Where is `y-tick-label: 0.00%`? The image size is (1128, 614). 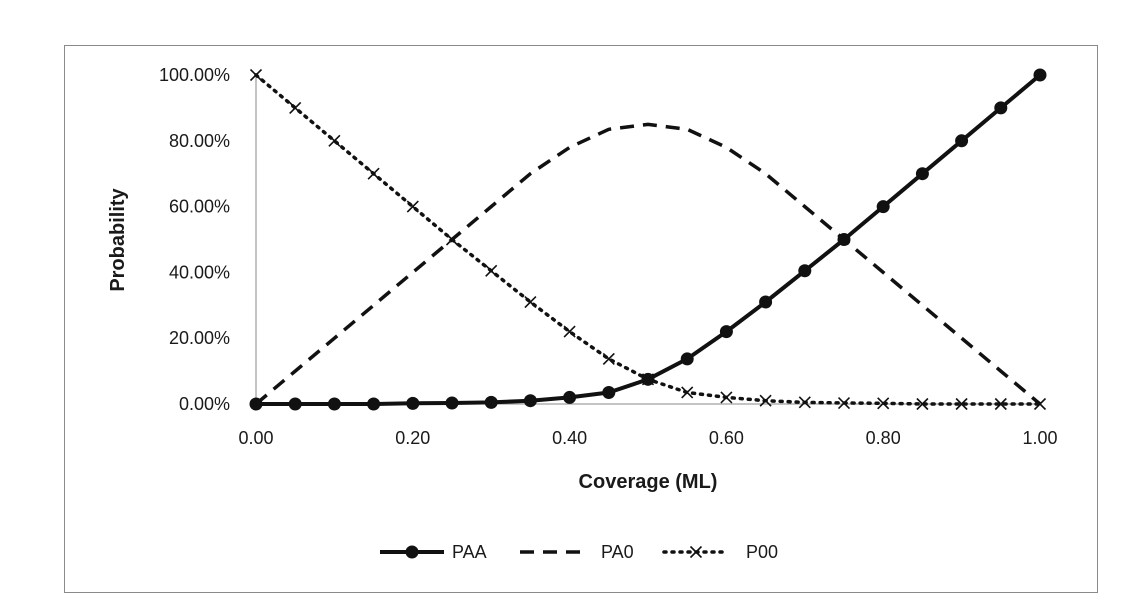 y-tick-label: 0.00% is located at coordinates (204, 404).